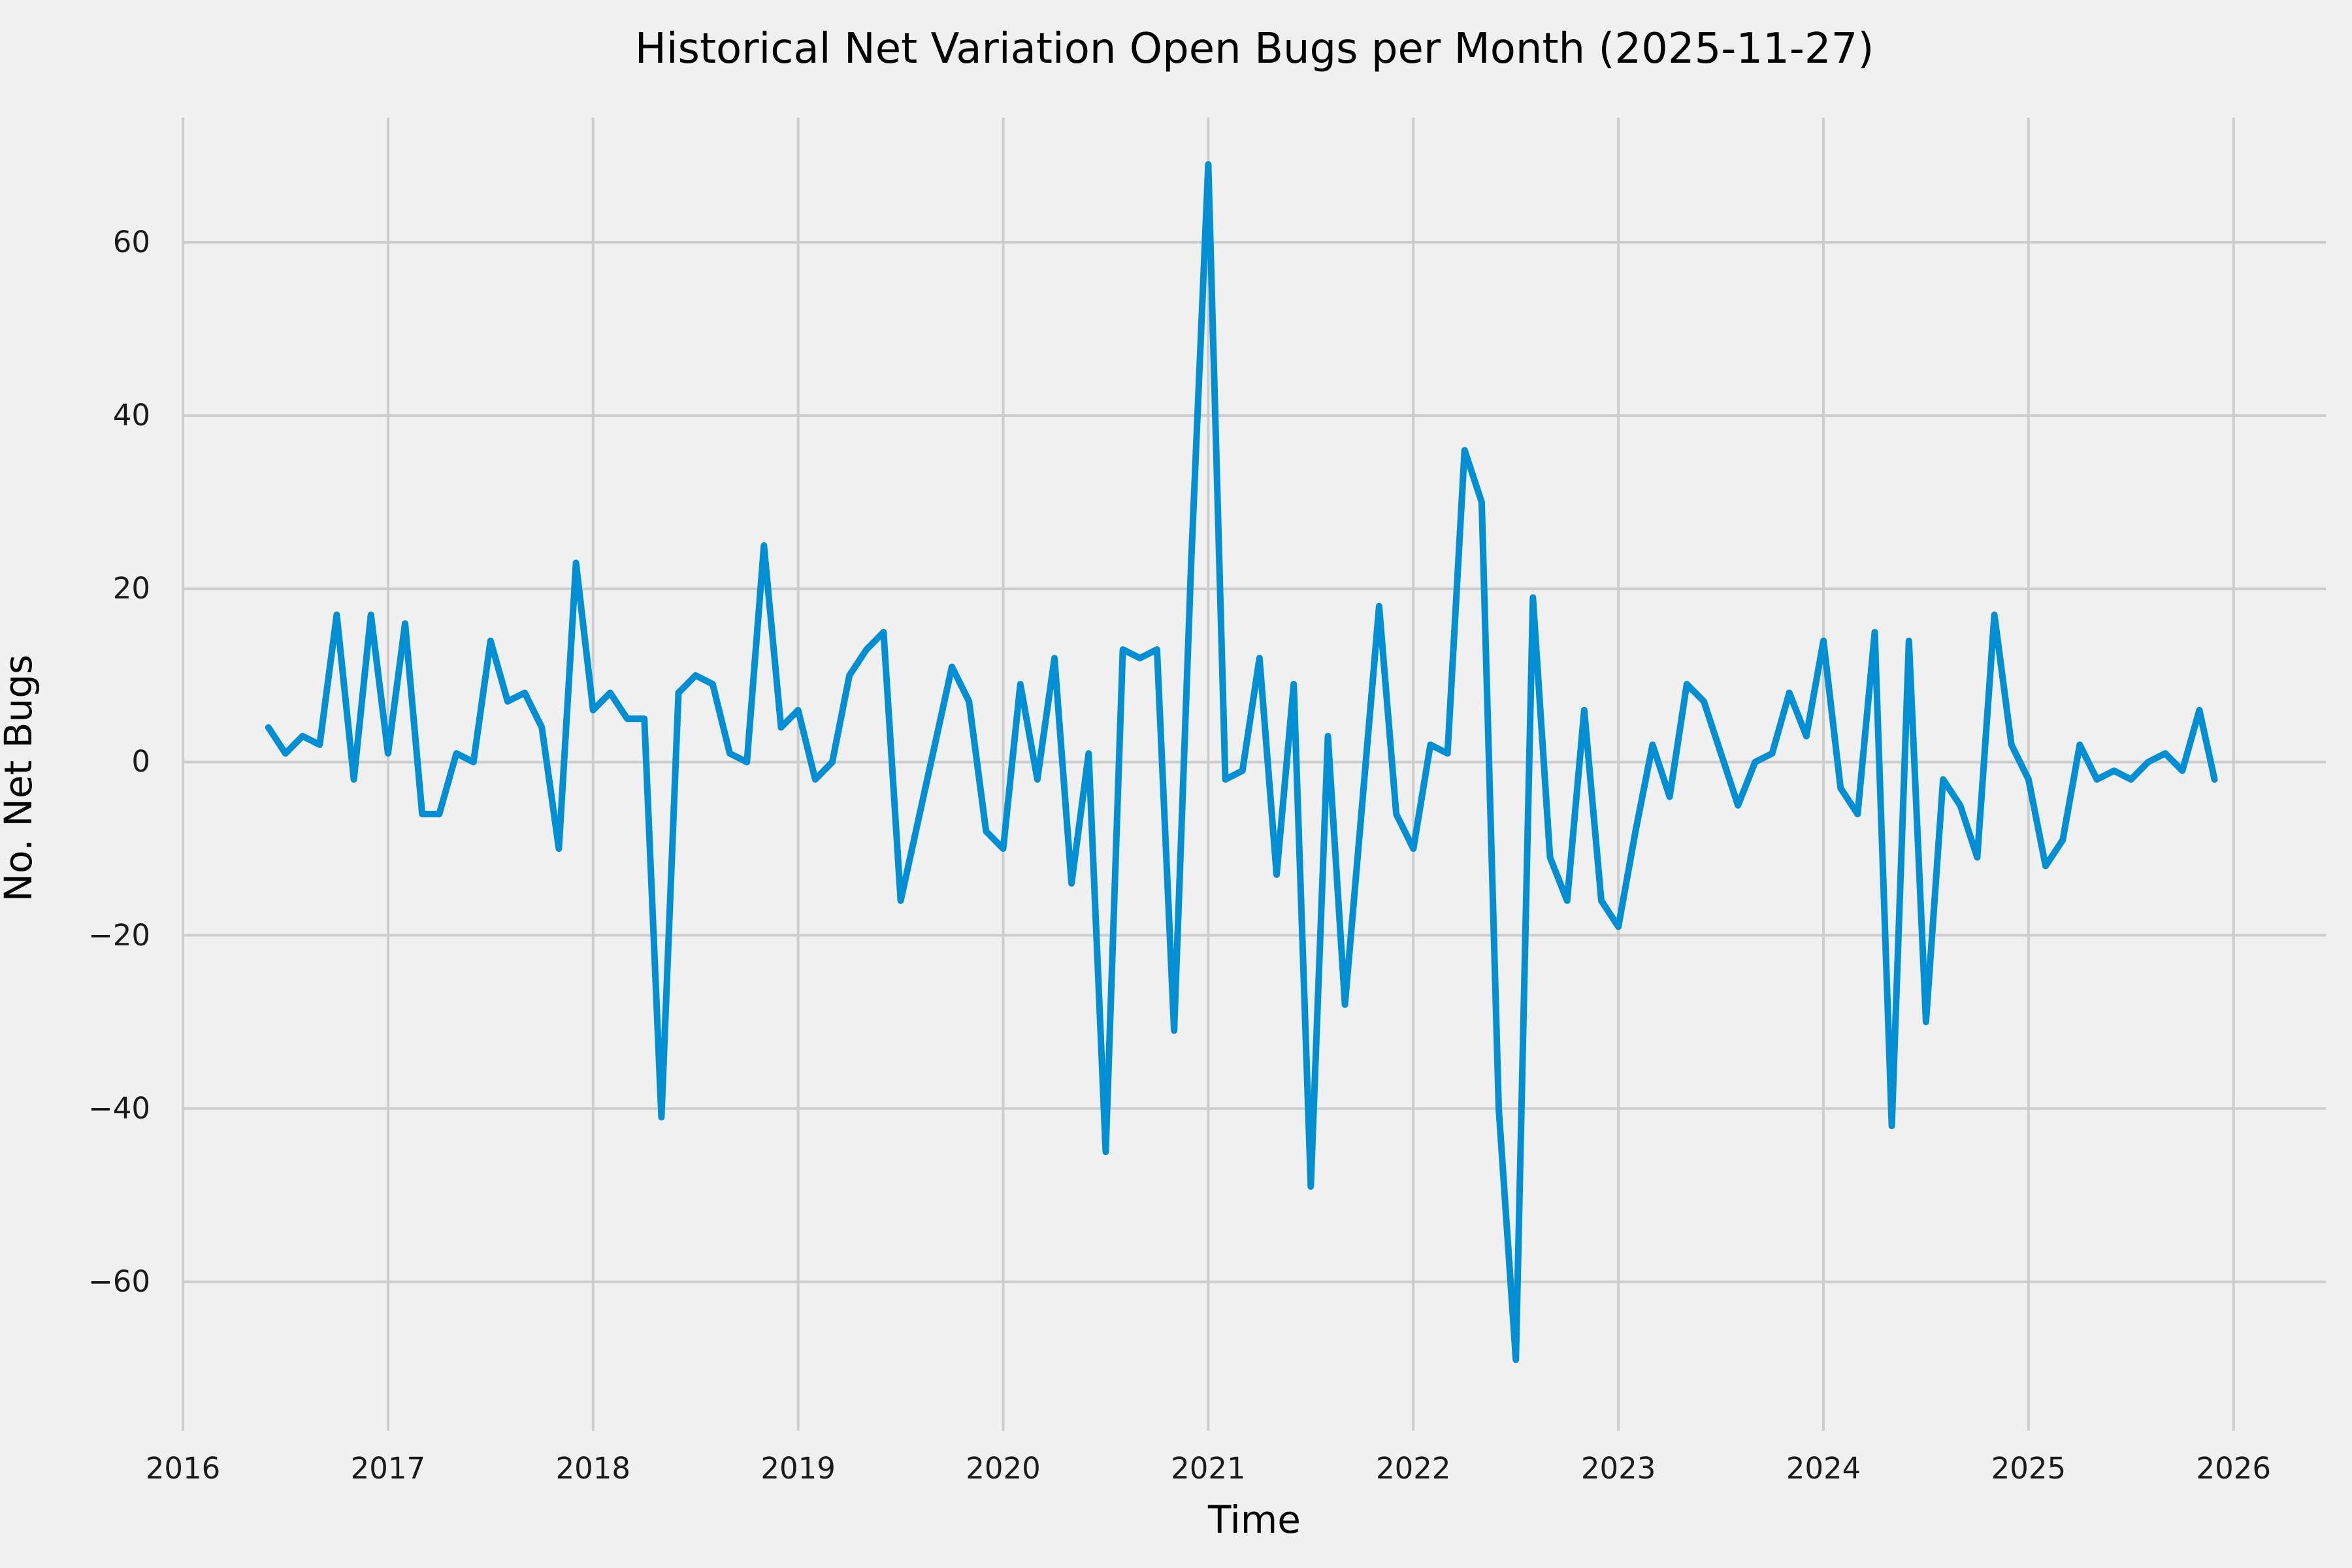 Image resolution: width=2352 pixels, height=1568 pixels. Describe the element at coordinates (1618, 1468) in the screenshot. I see `x-tick-label: 2023` at that location.